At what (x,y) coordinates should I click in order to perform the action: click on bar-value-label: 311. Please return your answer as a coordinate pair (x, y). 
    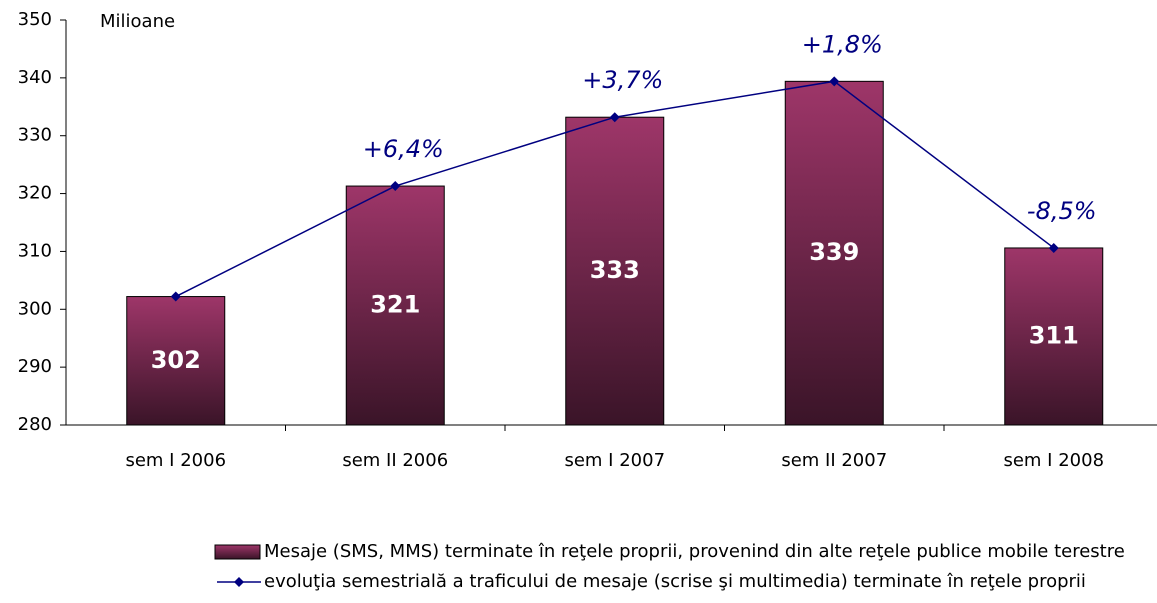
    Looking at the image, I should click on (1054, 335).